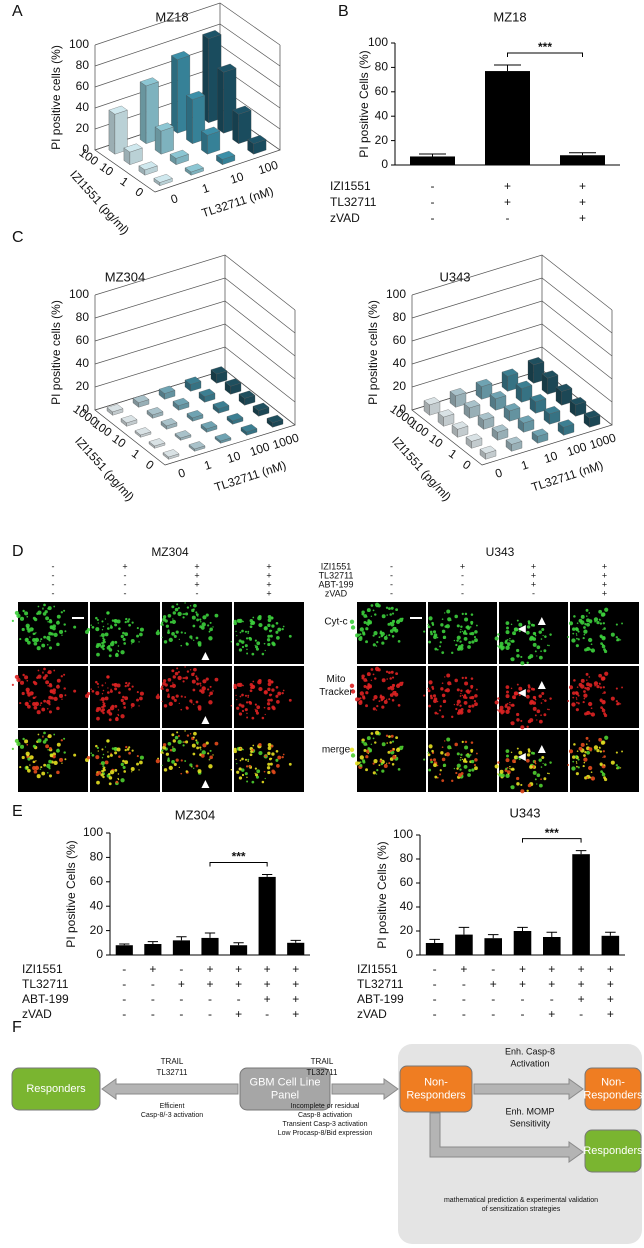 The width and height of the screenshot is (644, 1248). What do you see at coordinates (512, 374) in the screenshot?
I see `grid-line` at bounding box center [512, 374].